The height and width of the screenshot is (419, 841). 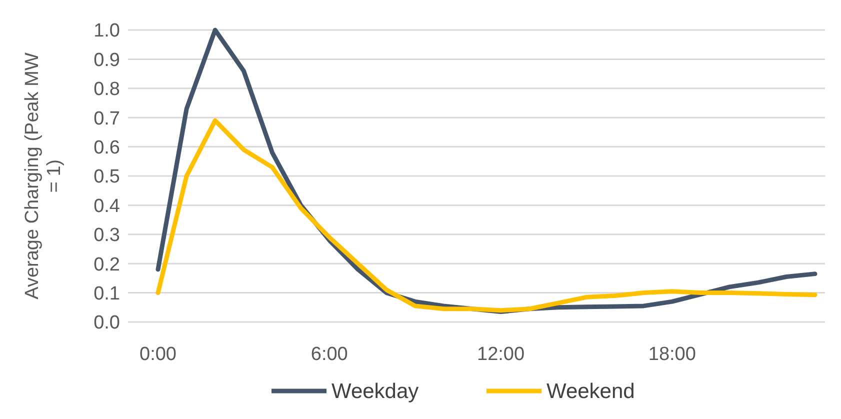 What do you see at coordinates (107, 265) in the screenshot?
I see `y-tick-label: 0.2` at bounding box center [107, 265].